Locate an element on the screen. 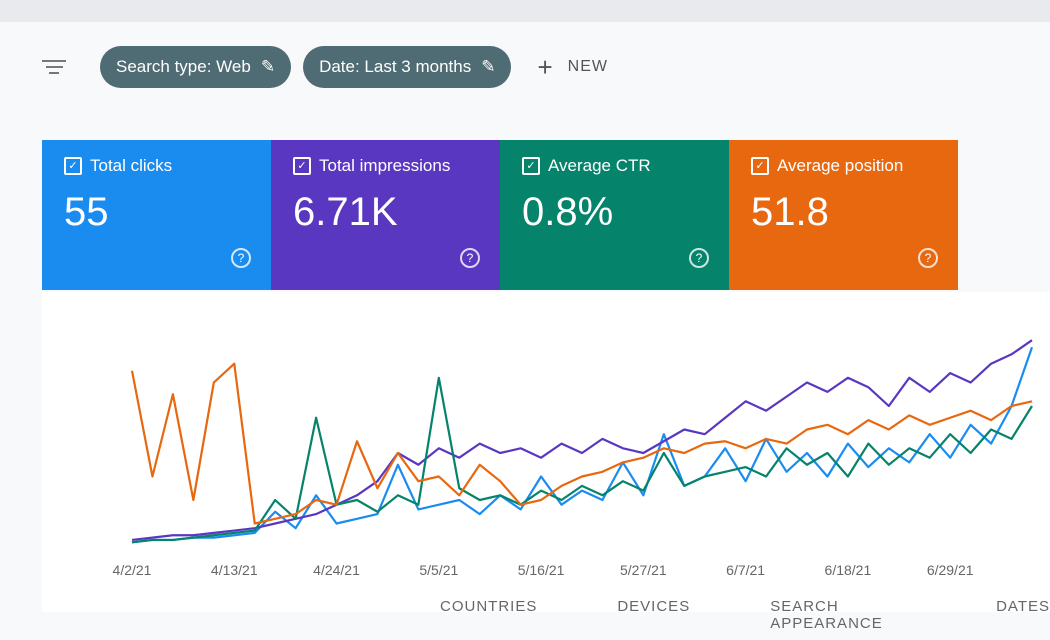 The height and width of the screenshot is (640, 1050). metric-card: ✓ Total clicks 55? is located at coordinates (156, 215).